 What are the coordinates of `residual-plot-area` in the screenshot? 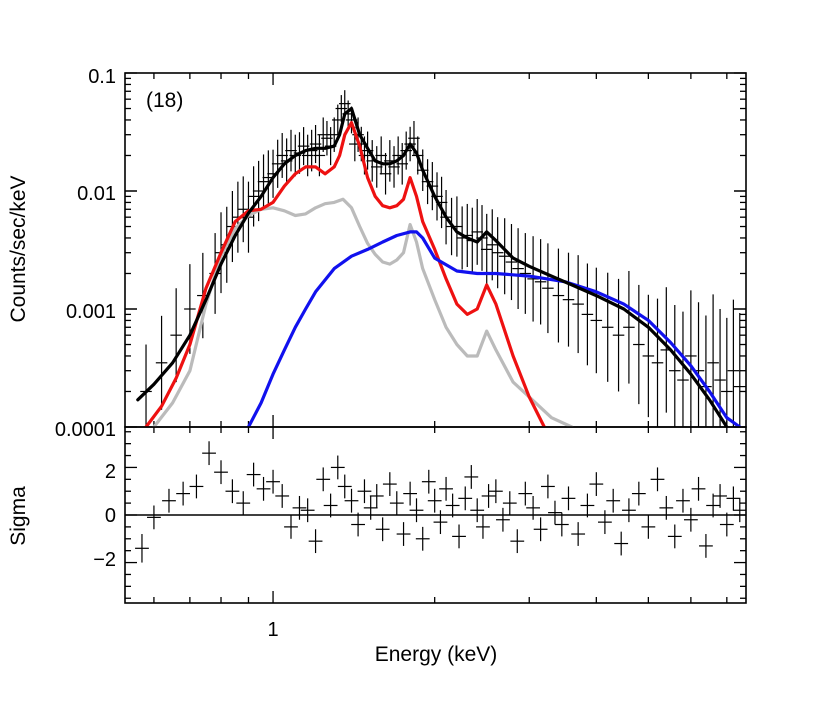 It's located at (440, 502).